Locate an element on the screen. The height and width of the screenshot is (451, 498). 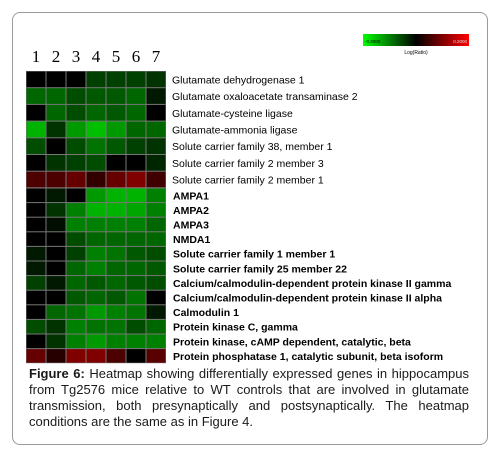
heatmap-2-row-label: Solute carrier family 1 member 1 is located at coordinates (254, 255).